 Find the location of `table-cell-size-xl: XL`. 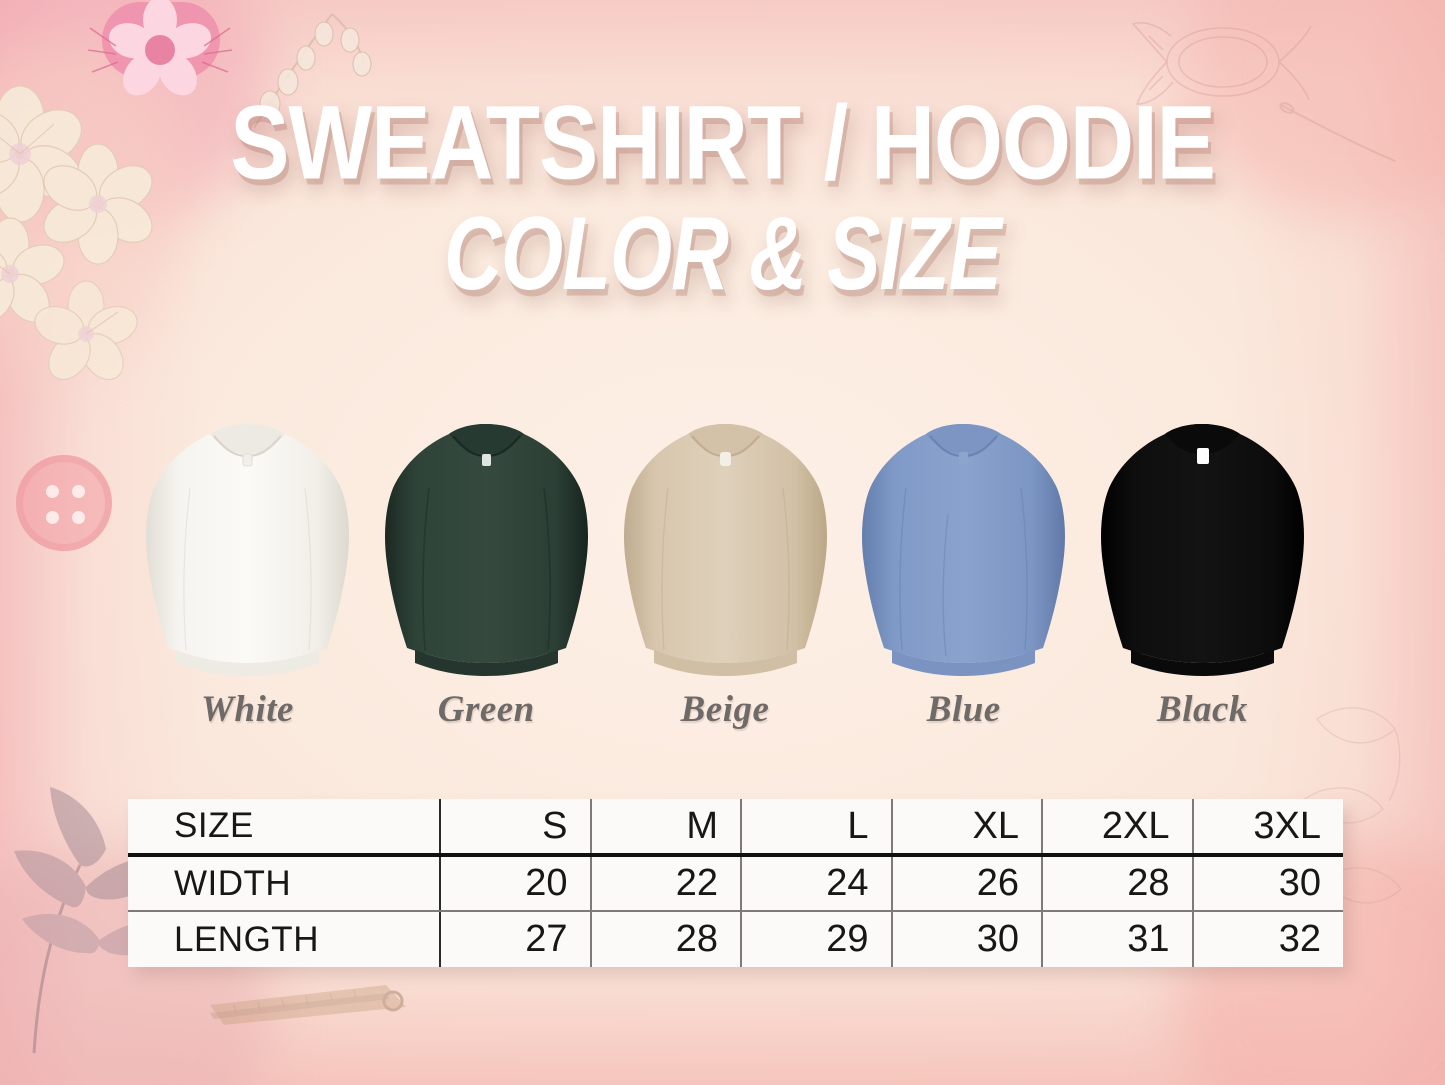

table-cell-size-xl: XL is located at coordinates (967, 828).